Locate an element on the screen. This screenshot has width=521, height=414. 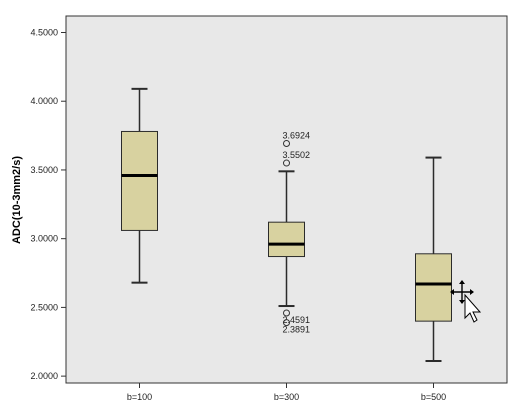
x-axis: b=100 b=300 b=500 is located at coordinates (286, 392).